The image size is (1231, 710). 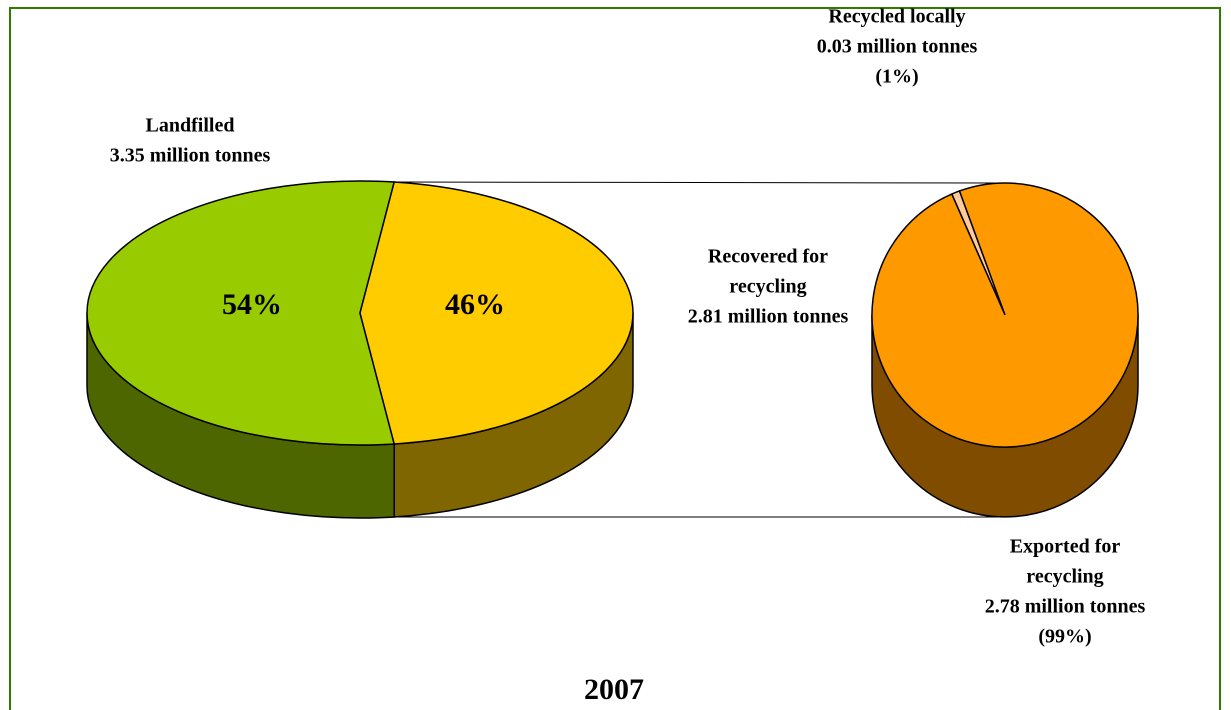 I want to click on value-label: 46%, so click(x=475, y=304).